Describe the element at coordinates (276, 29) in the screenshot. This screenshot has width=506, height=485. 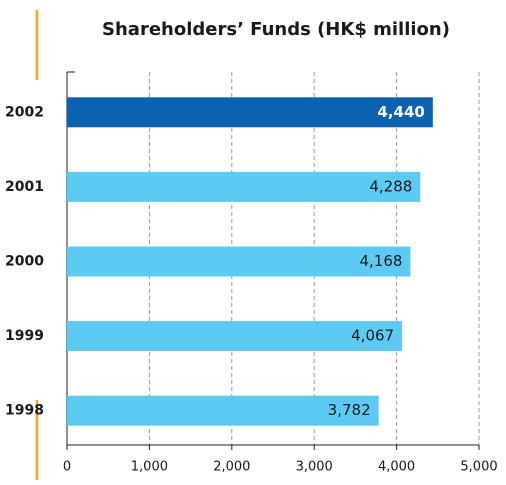
I see `chart-title: Shareholders’ Funds (HK$ million)` at that location.